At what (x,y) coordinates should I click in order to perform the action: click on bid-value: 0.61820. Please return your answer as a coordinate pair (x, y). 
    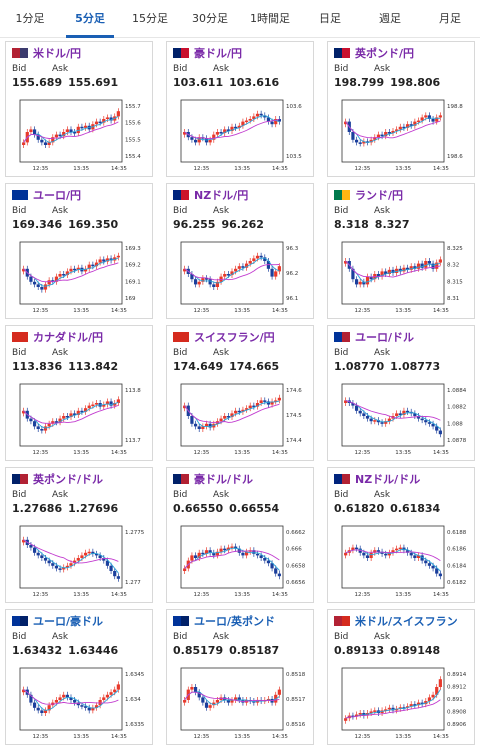
    Looking at the image, I should click on (359, 508).